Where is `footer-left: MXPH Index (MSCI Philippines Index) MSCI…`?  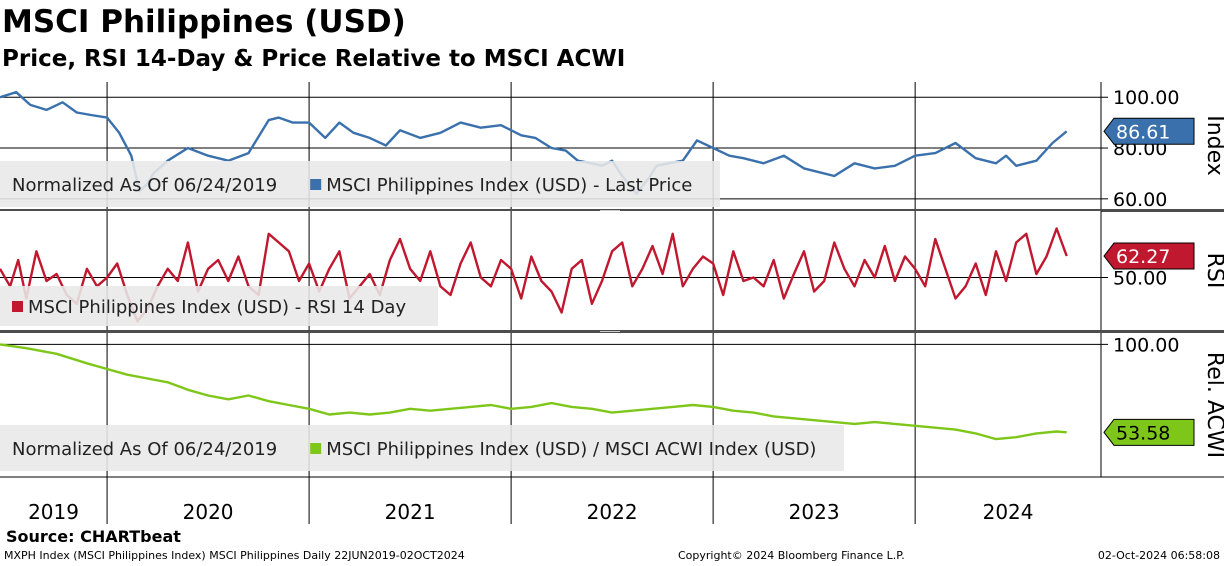 footer-left: MXPH Index (MSCI Philippines Index) MSCI… is located at coordinates (234, 555).